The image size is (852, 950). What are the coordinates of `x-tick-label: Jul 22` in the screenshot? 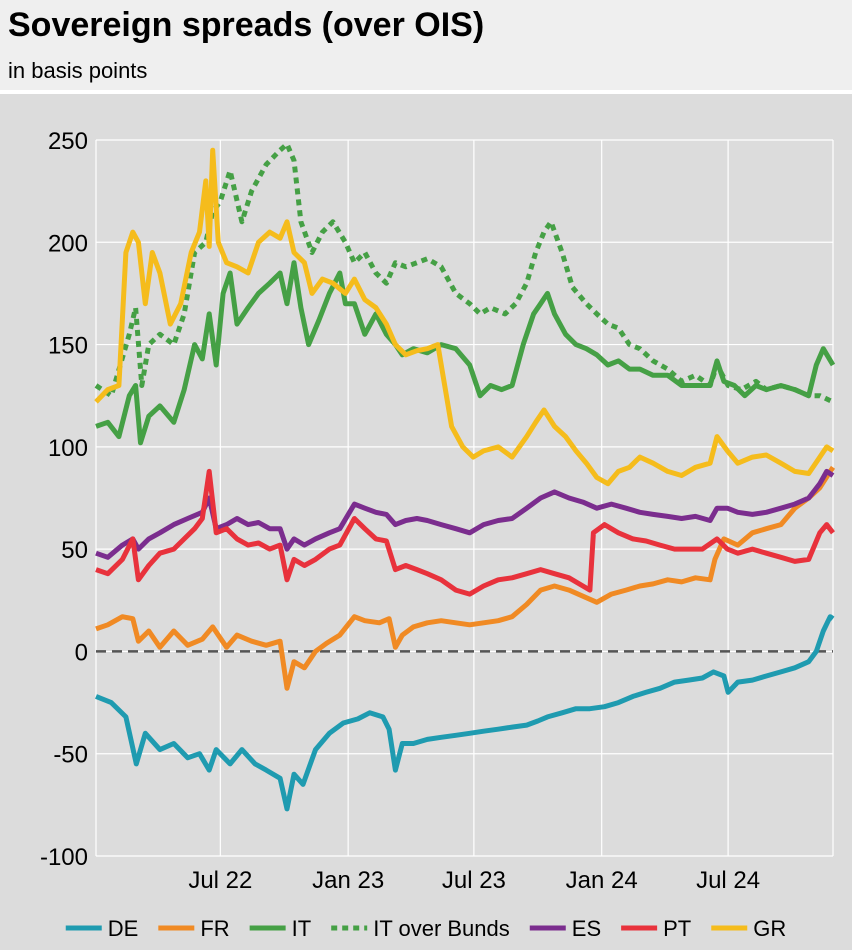 It's located at (220, 880).